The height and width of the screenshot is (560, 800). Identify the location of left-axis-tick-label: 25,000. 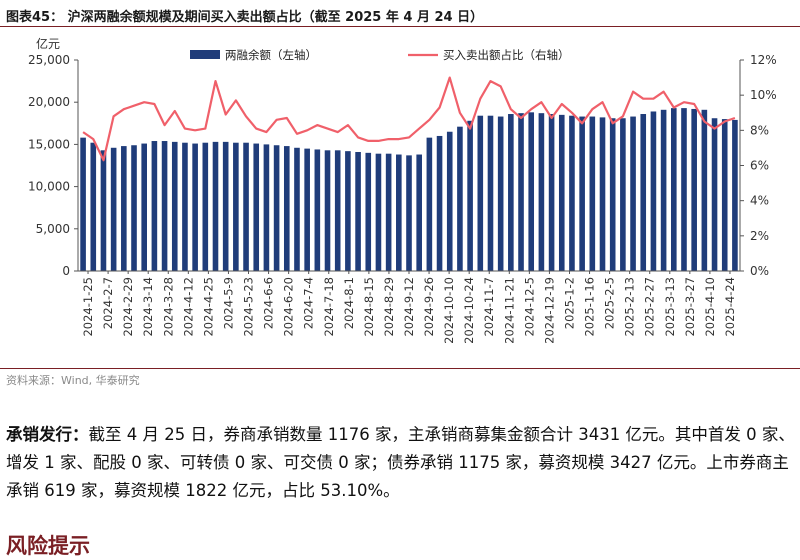
(49, 60).